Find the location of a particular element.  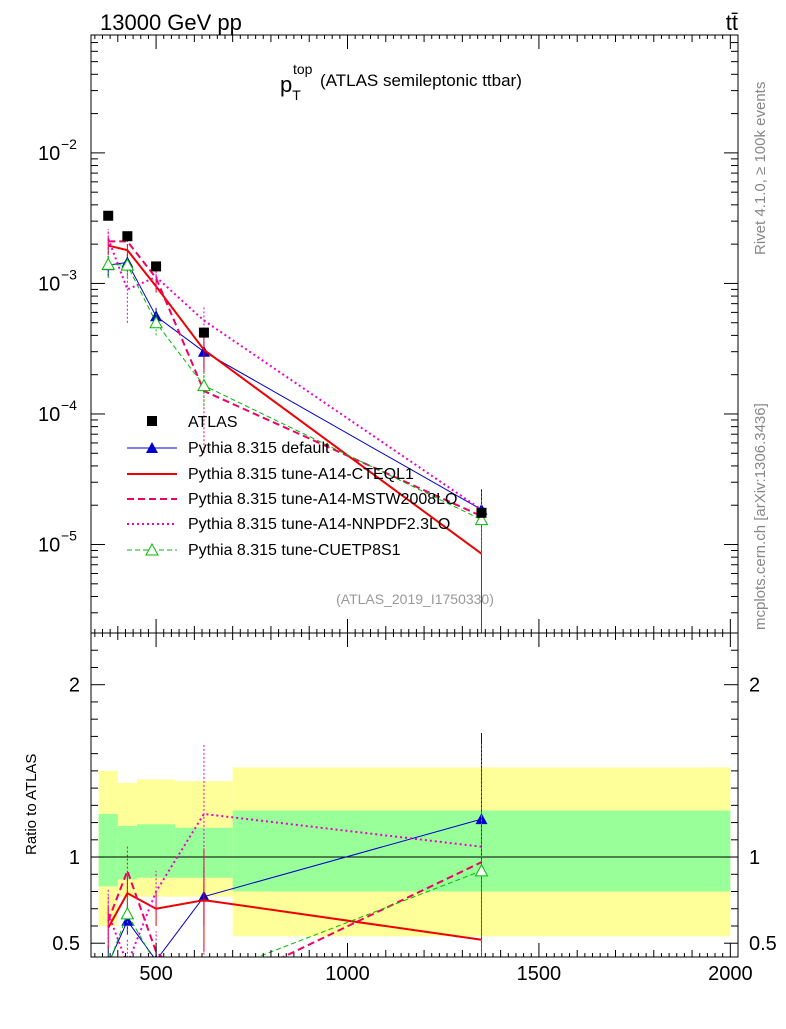

legend-entry-cteql1: Pythia 8.315 tune-A14-CTEQL1 is located at coordinates (270, 474).